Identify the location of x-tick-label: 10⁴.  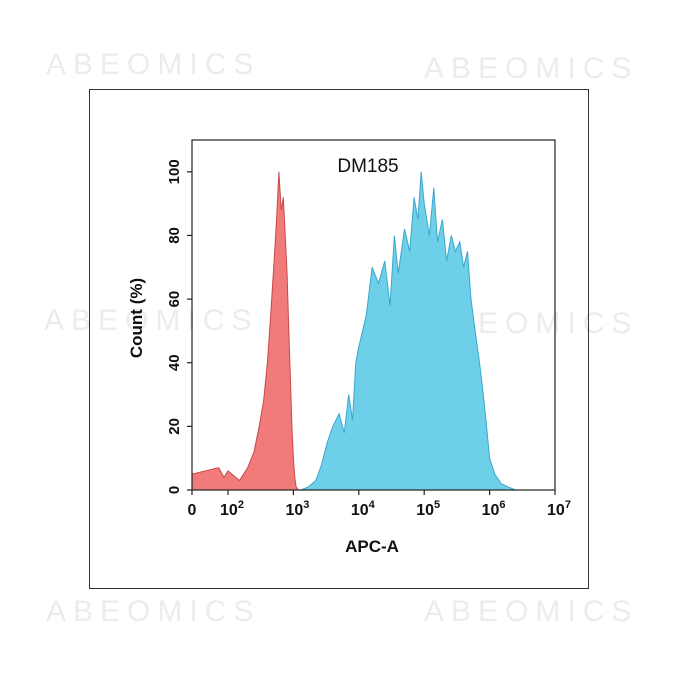
(363, 509).